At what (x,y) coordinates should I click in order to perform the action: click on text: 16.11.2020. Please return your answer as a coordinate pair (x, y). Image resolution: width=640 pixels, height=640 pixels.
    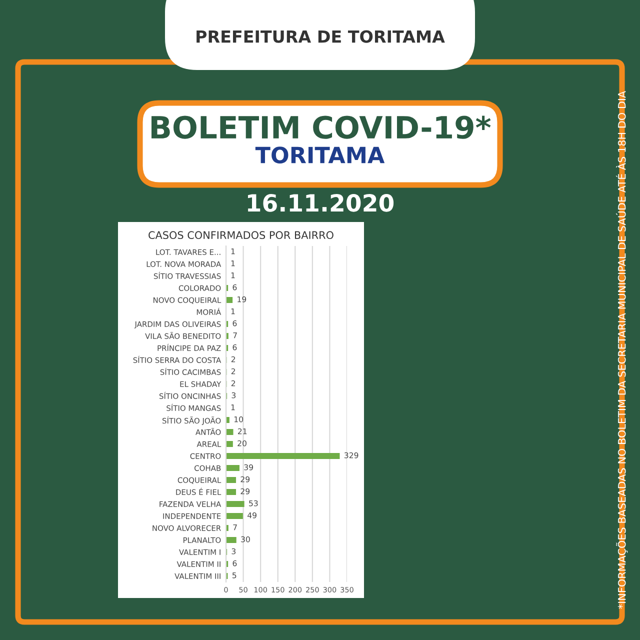
    Looking at the image, I should click on (321, 203).